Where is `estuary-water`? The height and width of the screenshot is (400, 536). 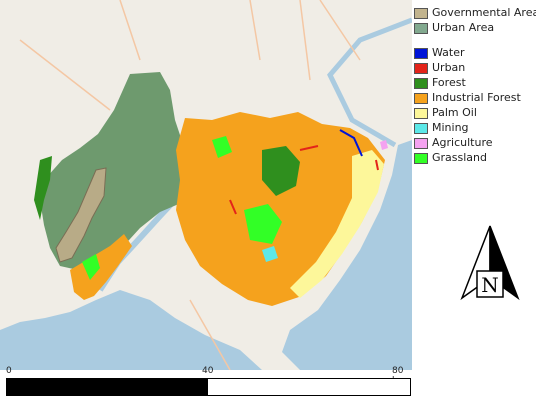
estuary-water is located at coordinates (131, 330).